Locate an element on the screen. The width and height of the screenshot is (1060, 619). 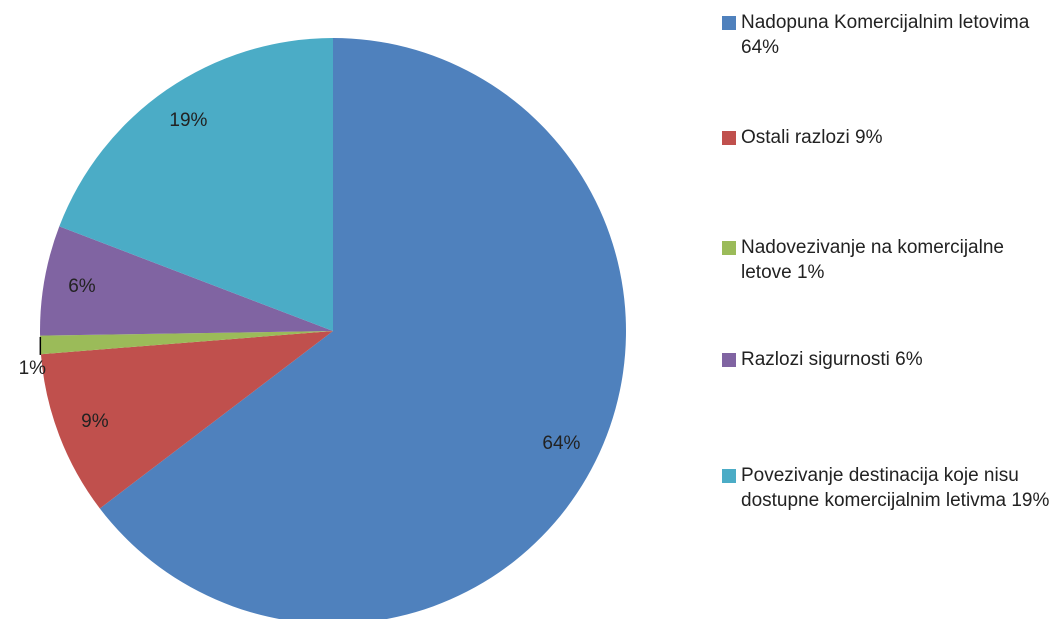
legend-entry: Nadopuna Komercijalnim letovima 64% is located at coordinates (890, 35).